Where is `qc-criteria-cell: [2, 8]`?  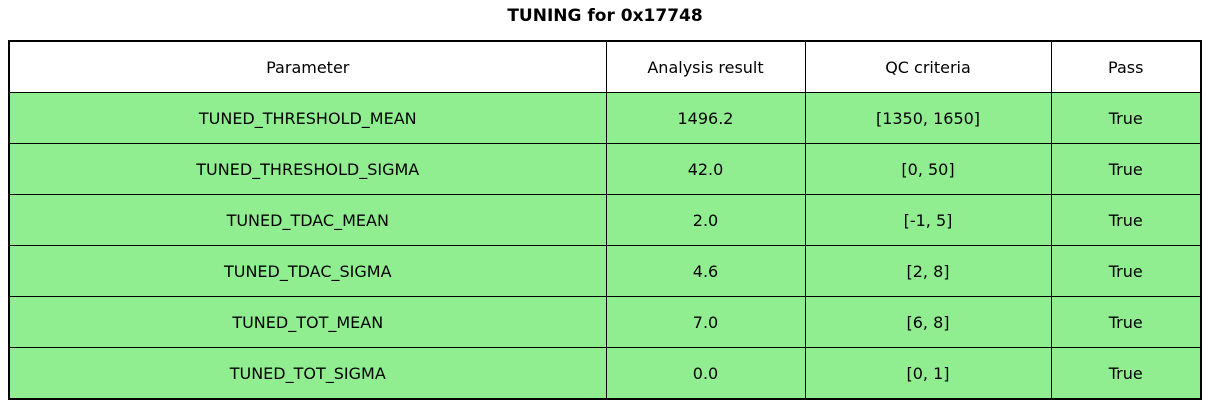 qc-criteria-cell: [2, 8] is located at coordinates (928, 271).